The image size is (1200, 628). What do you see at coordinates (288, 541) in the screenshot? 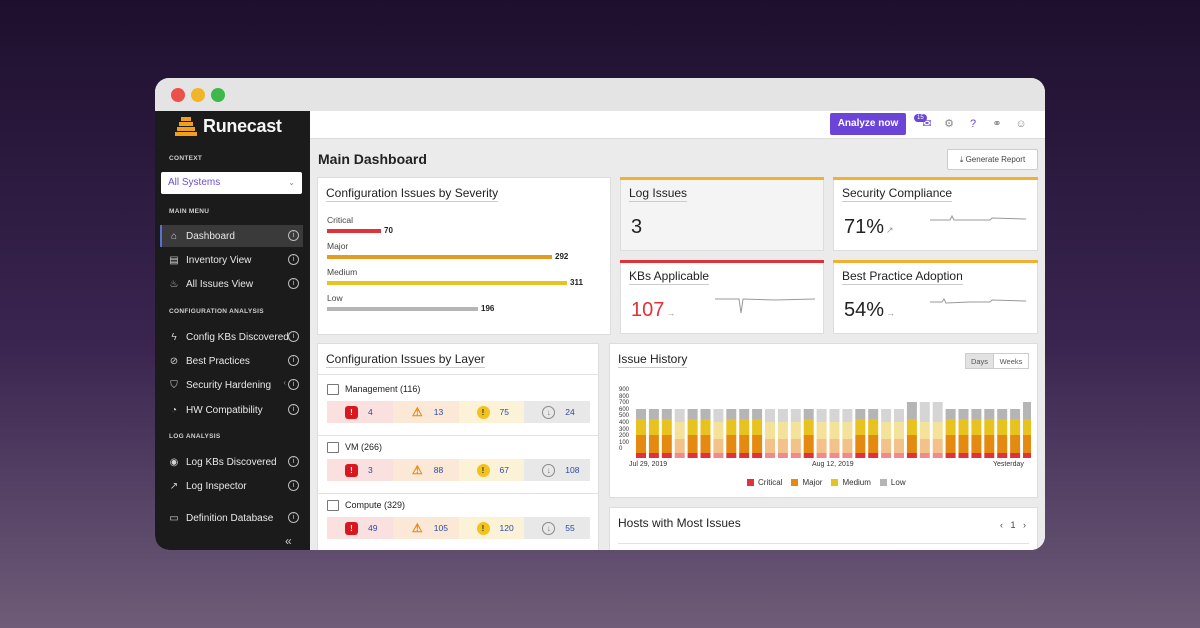
I see `collapse-sidebar-button: «` at bounding box center [288, 541].